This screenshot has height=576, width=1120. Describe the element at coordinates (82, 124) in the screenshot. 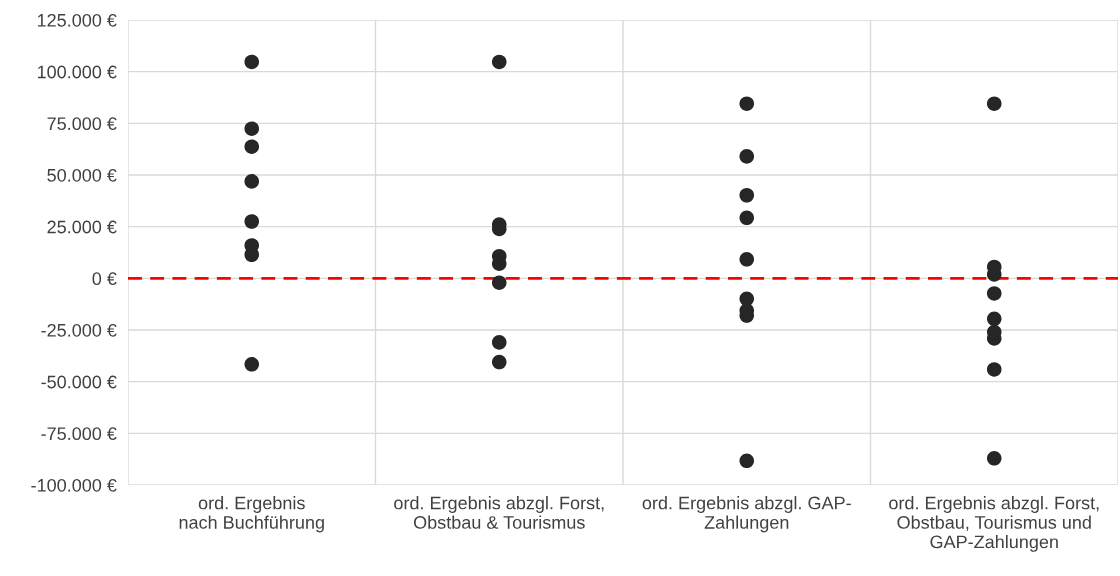

I see `y-tick-label: 75.000 €` at that location.